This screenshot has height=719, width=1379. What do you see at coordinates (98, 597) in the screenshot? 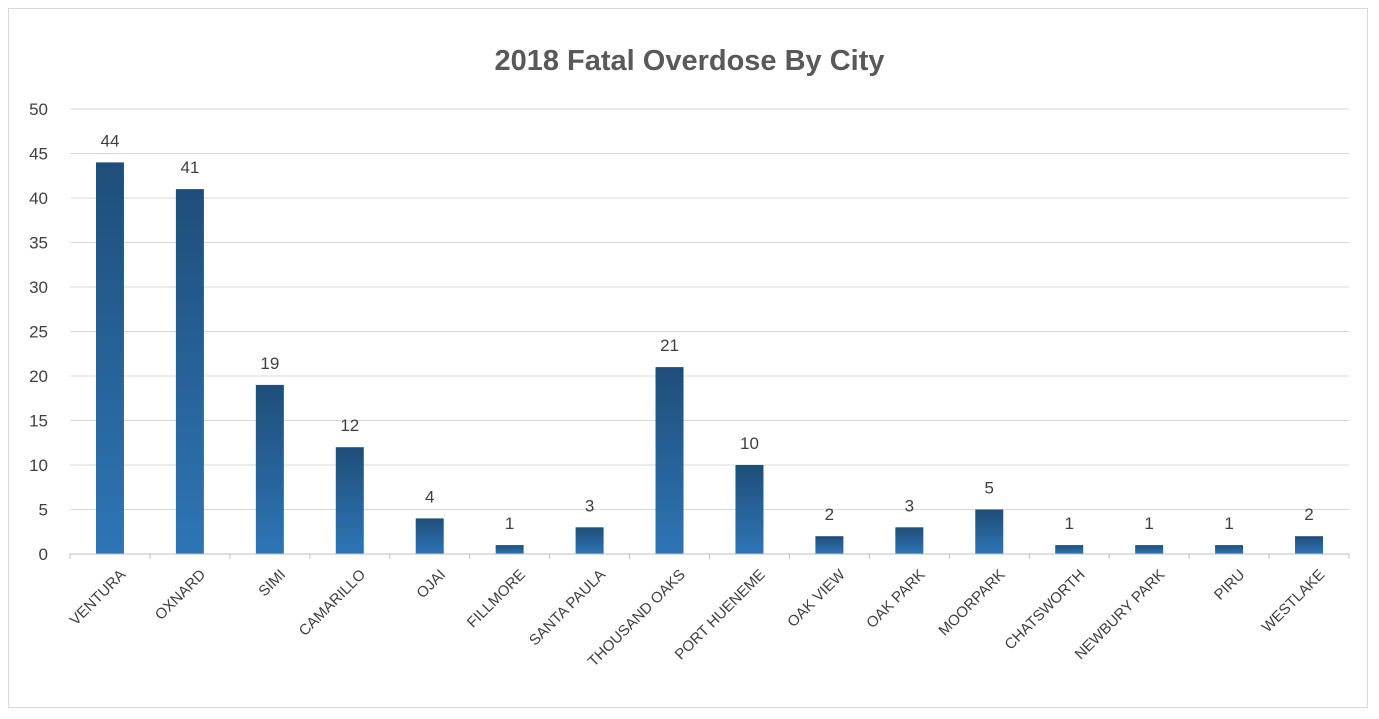
I see `category-label: VENTURA` at bounding box center [98, 597].